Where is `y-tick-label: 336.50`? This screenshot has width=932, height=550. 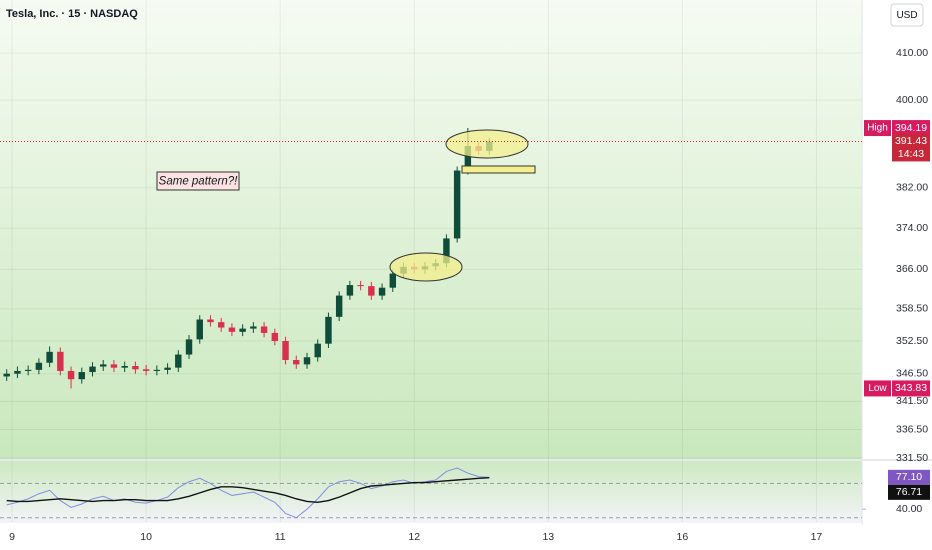
y-tick-label: 336.50 is located at coordinates (912, 429).